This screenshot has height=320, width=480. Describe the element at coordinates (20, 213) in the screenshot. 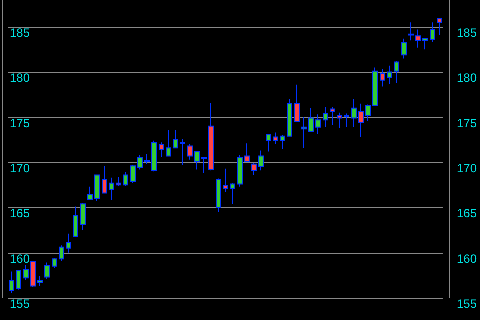

I see `y-tick-label: 165` at that location.